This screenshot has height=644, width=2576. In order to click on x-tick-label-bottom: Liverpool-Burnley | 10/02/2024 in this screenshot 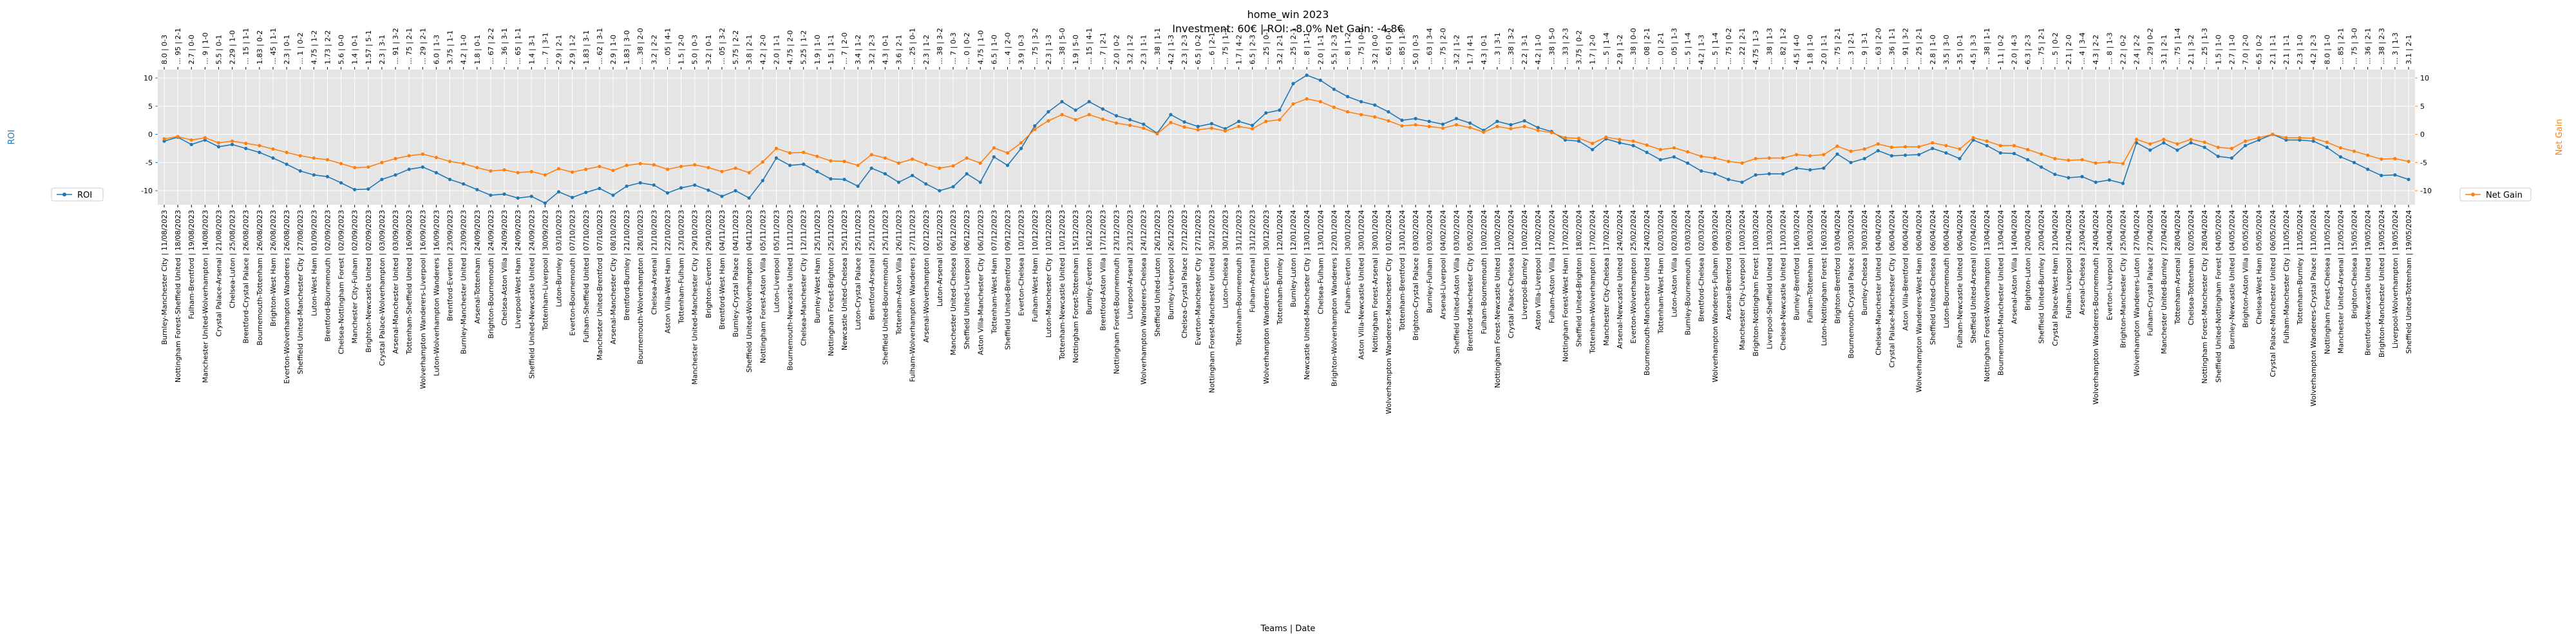, I will do `click(1525, 264)`.